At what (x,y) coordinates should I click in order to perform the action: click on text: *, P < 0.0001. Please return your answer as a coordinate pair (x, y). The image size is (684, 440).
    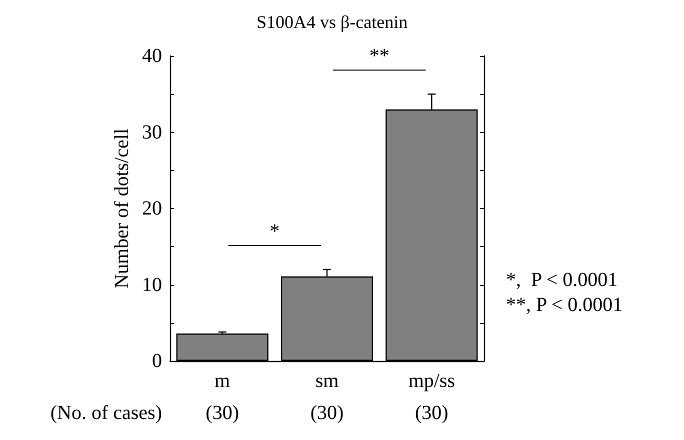
    Looking at the image, I should click on (562, 280).